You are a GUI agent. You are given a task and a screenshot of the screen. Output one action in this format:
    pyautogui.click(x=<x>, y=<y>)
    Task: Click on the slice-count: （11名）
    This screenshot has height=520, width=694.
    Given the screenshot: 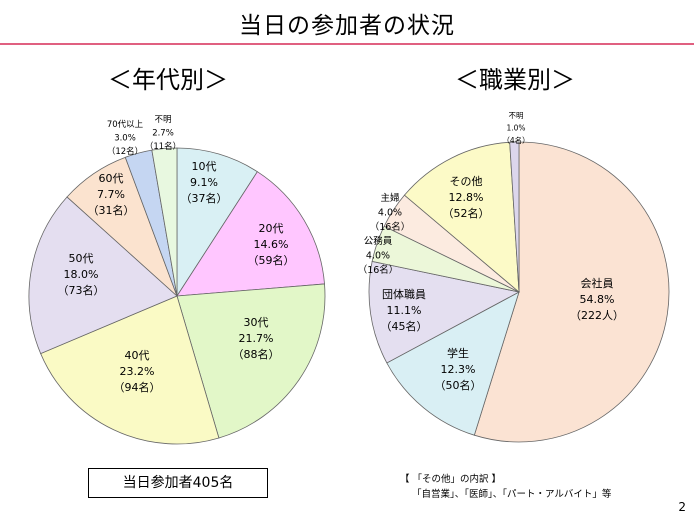 What is the action you would take?
    pyautogui.click(x=163, y=146)
    